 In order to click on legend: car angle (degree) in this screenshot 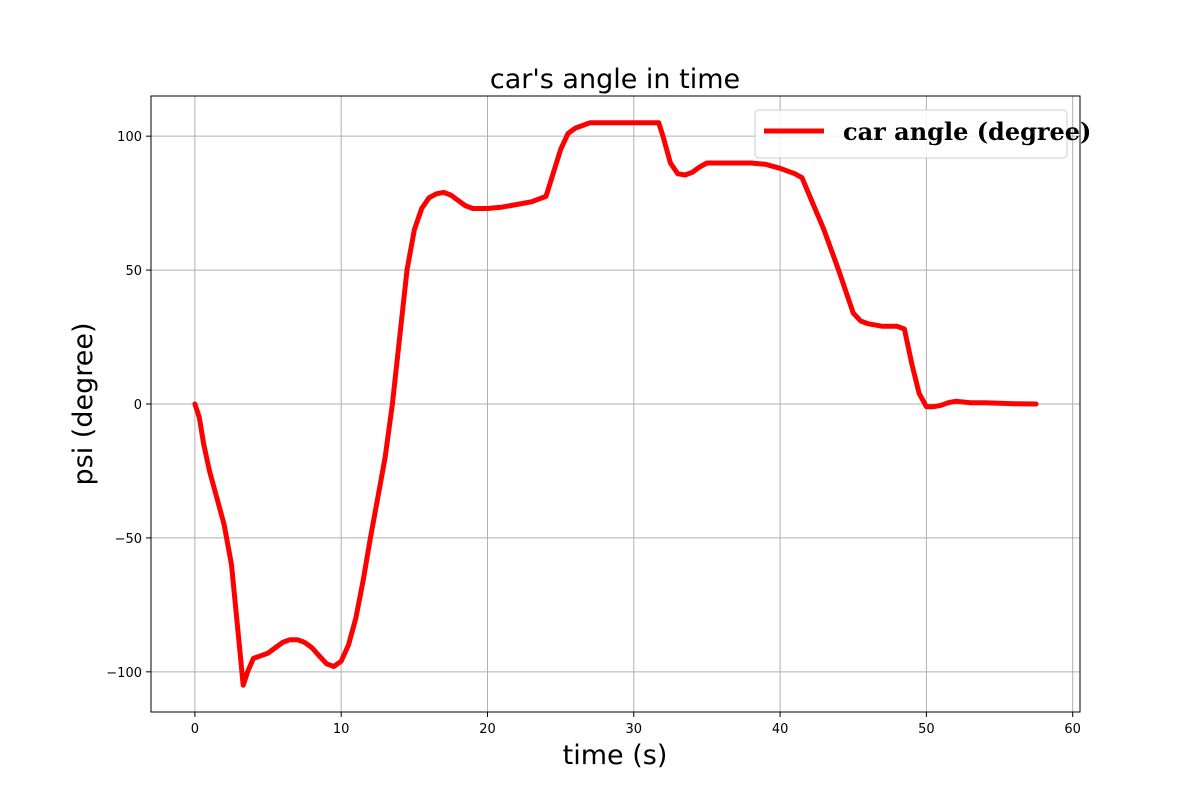, I will do `click(922, 134)`.